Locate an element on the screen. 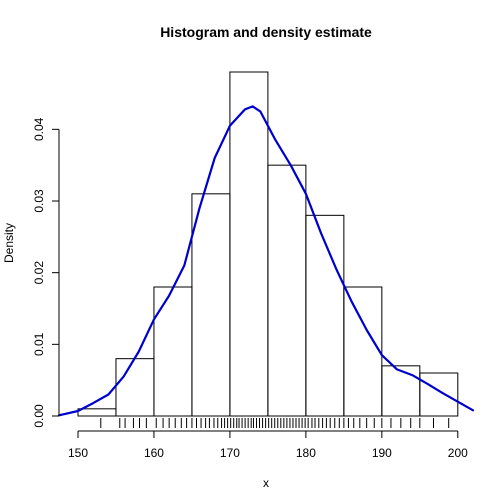 The image size is (504, 504). x-axis: 150 160 170 180 190 200 is located at coordinates (268, 445).